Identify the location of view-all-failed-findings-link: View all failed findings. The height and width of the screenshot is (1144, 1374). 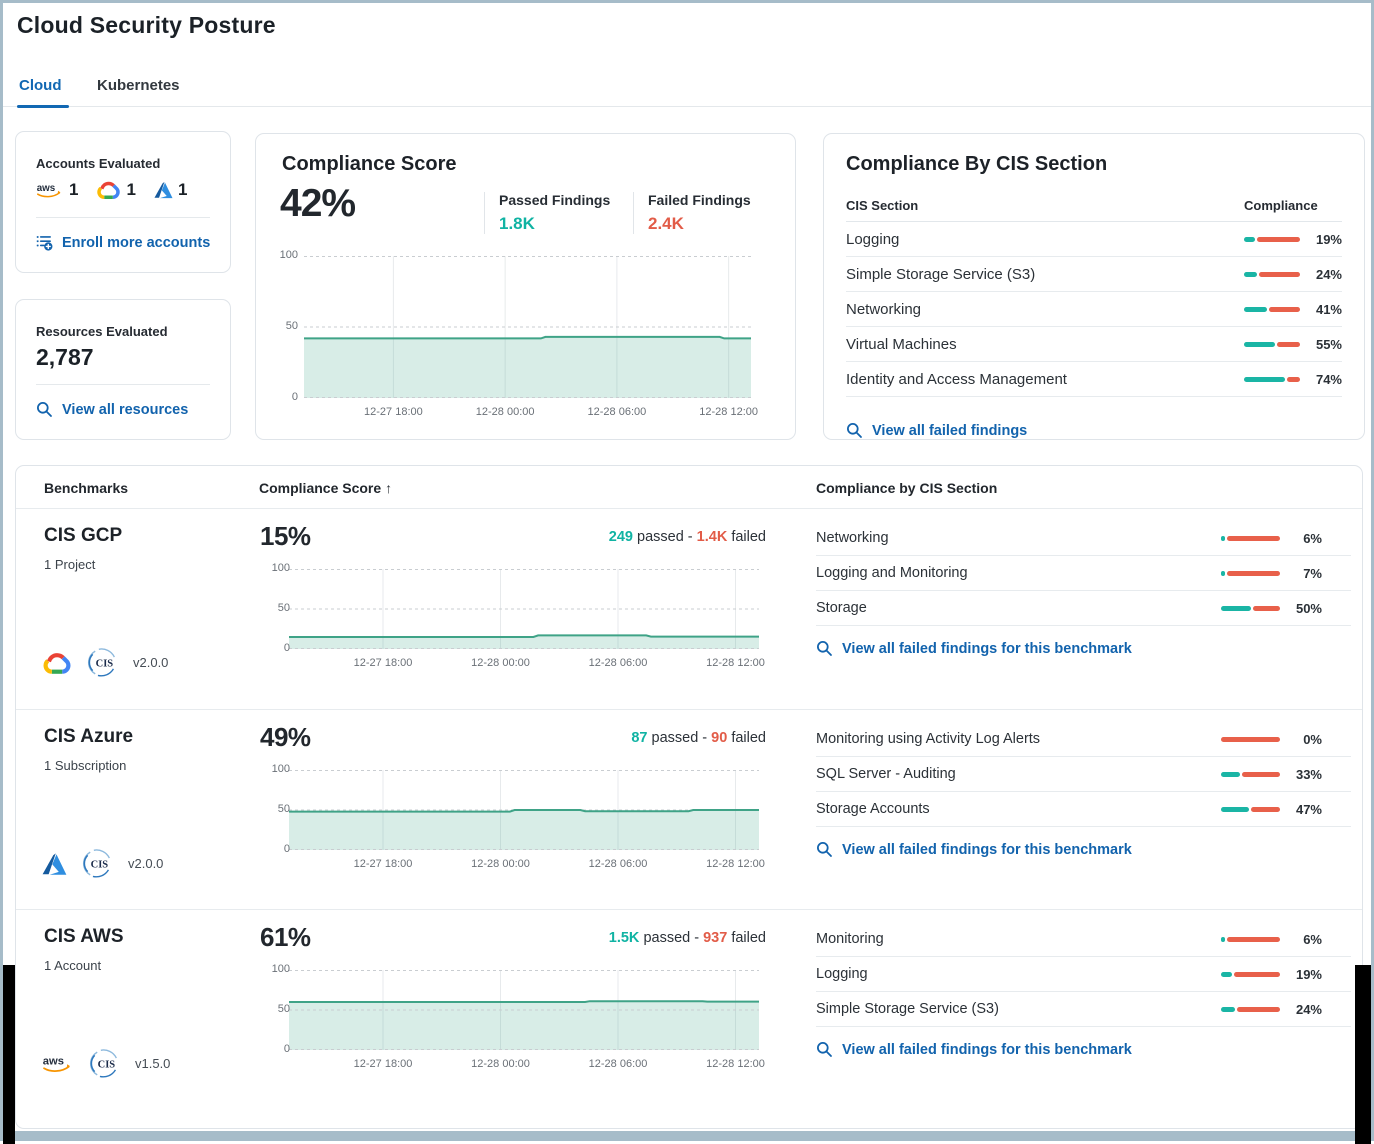
(936, 430).